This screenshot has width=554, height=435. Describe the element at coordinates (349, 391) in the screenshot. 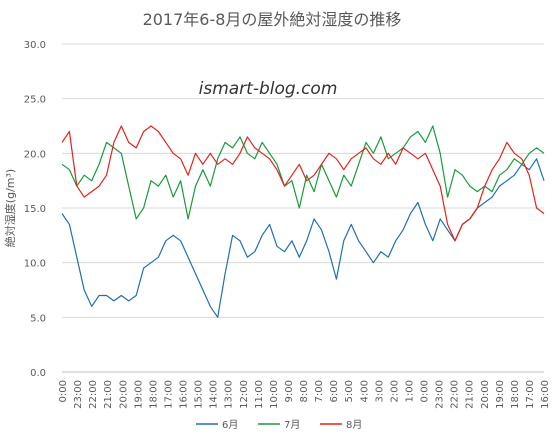

I see `x-tick-label: 5:00` at that location.